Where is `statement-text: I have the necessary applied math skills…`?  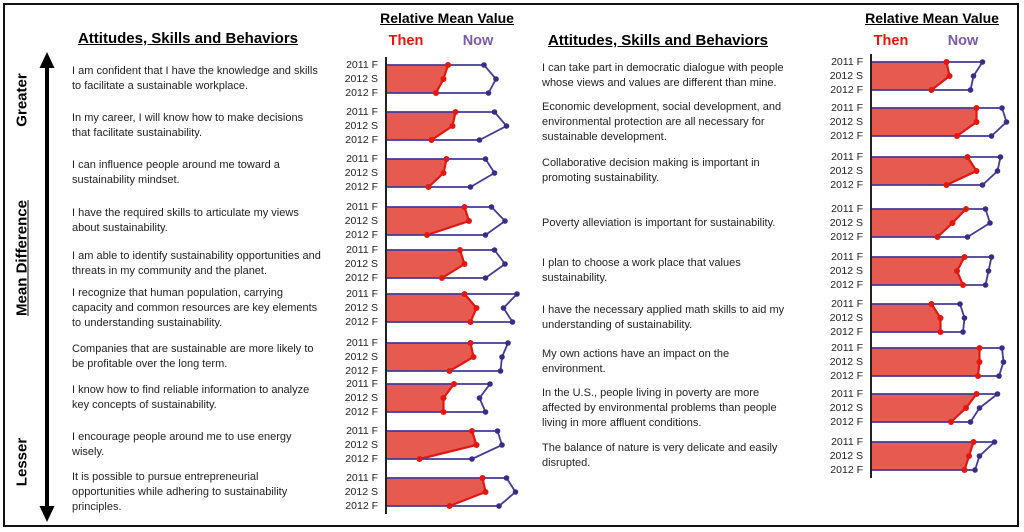 statement-text: I have the necessary applied math skills… is located at coordinates (663, 317).